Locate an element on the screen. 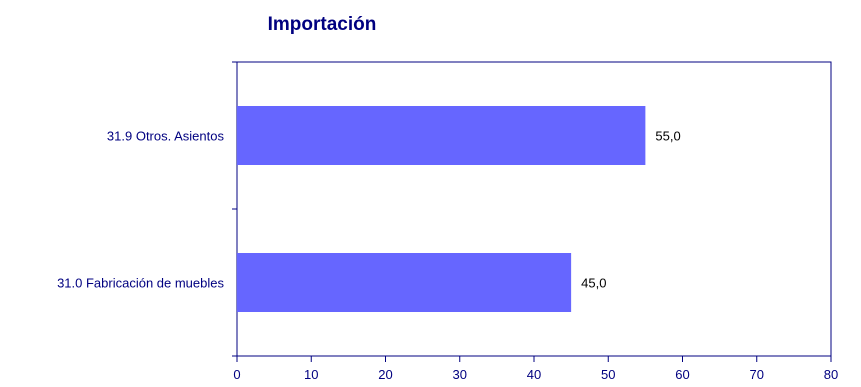  x-tick-label: 20 is located at coordinates (385, 374).